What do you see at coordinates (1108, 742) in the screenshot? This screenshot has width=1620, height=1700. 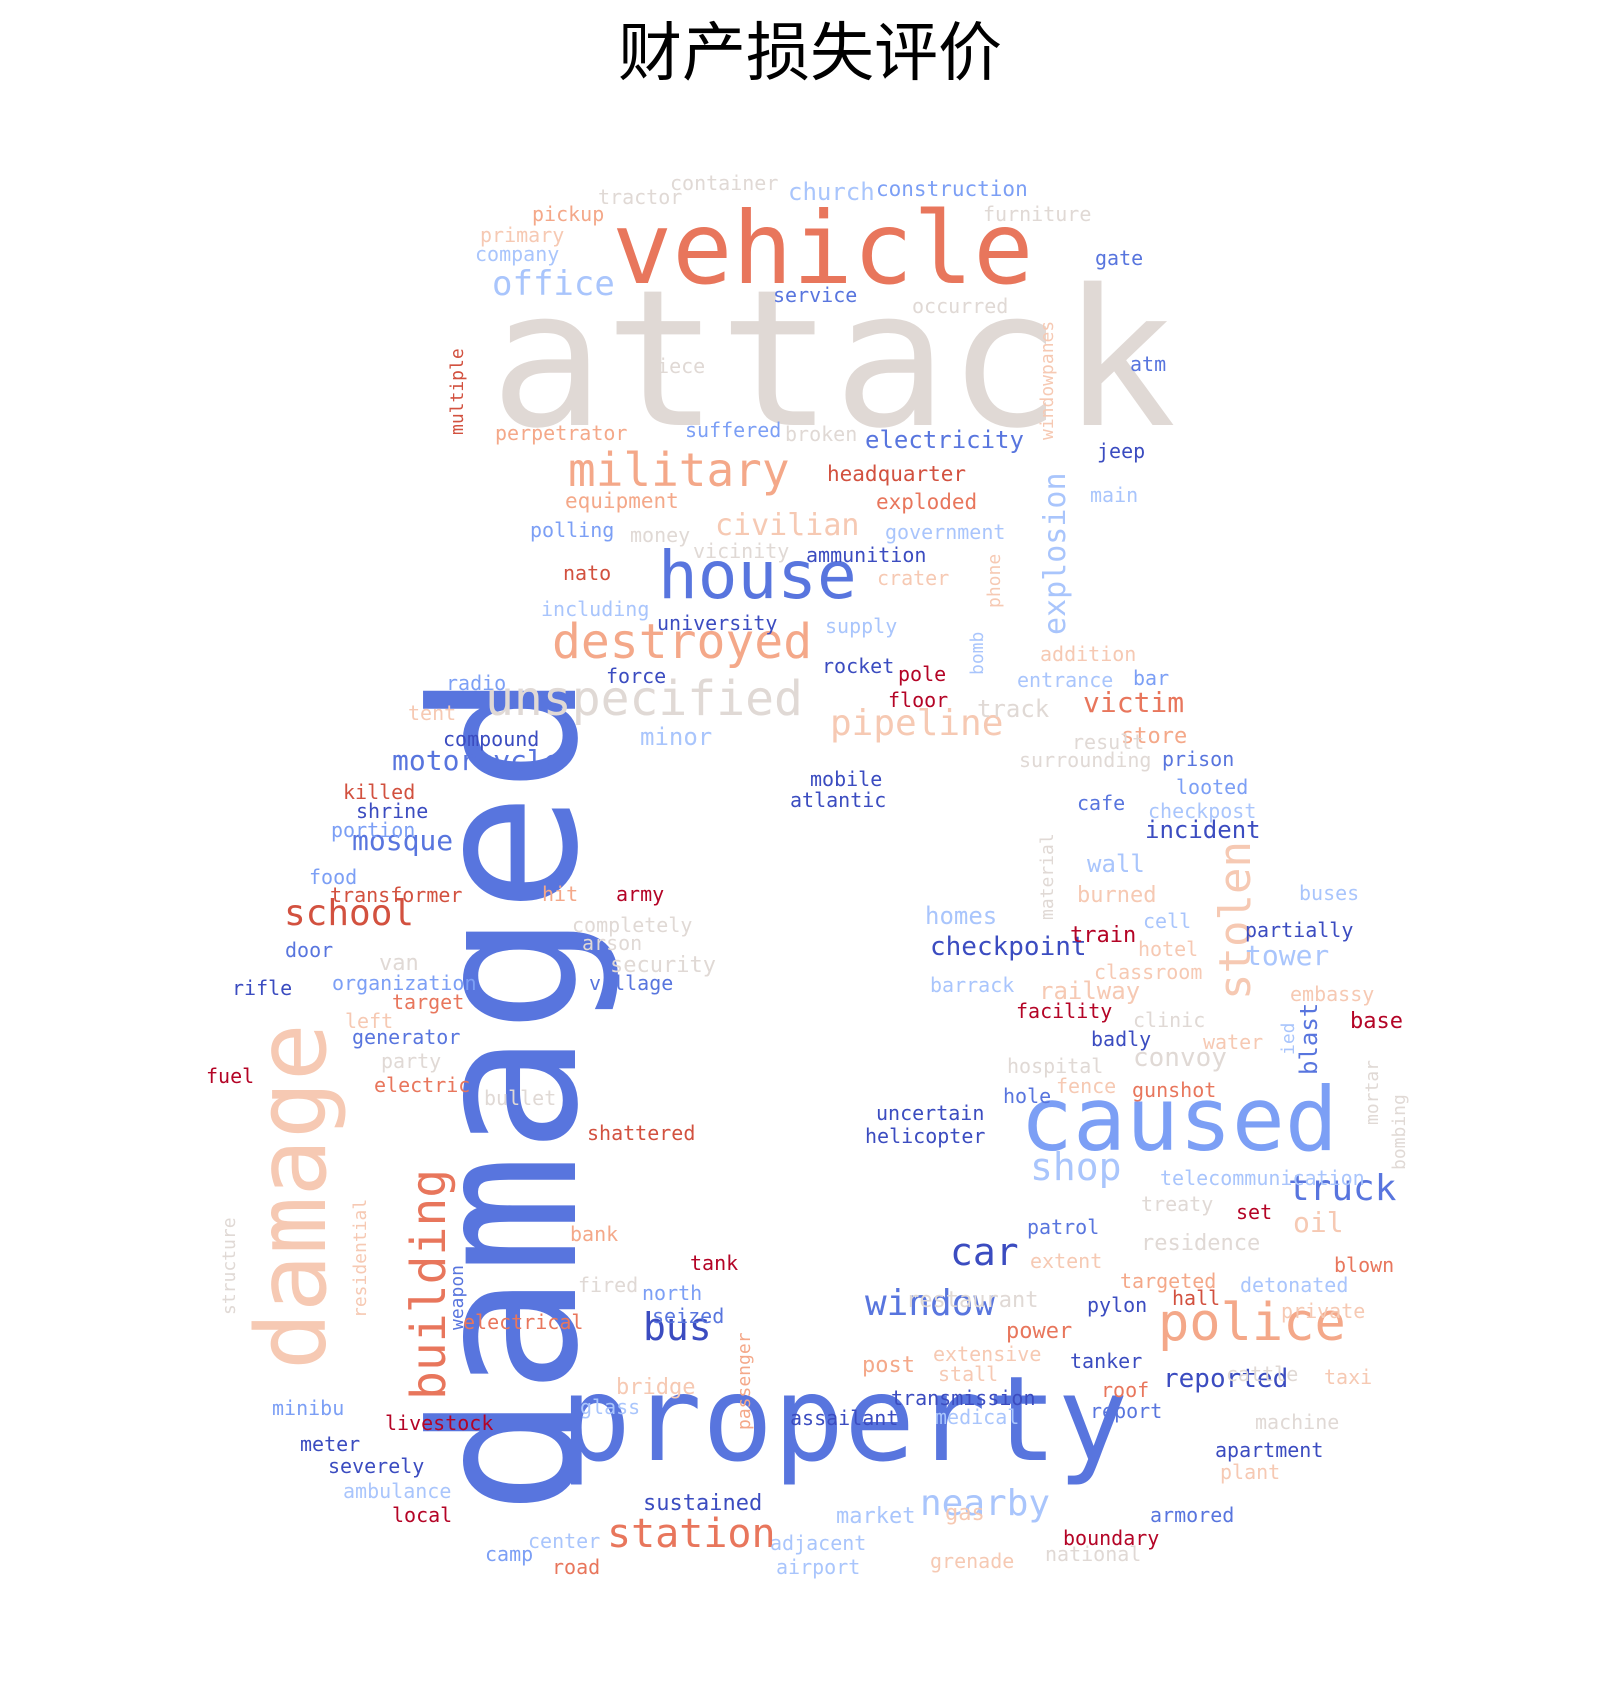 I see `word-result: result` at bounding box center [1108, 742].